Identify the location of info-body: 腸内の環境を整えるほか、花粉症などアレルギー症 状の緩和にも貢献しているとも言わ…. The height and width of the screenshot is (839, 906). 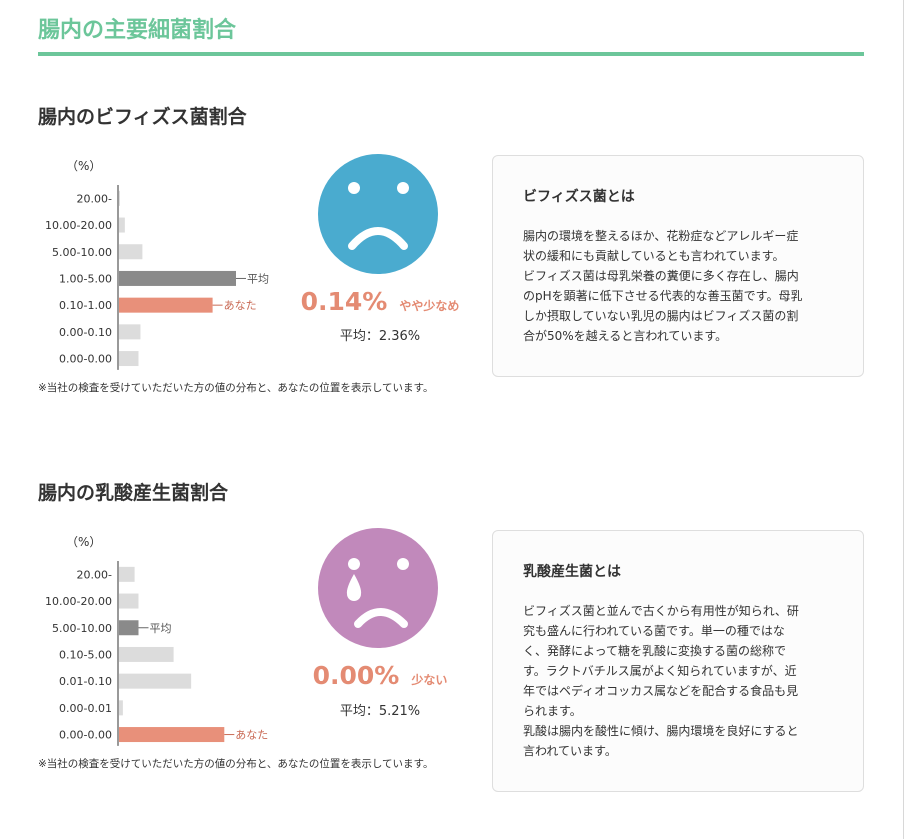
(663, 286).